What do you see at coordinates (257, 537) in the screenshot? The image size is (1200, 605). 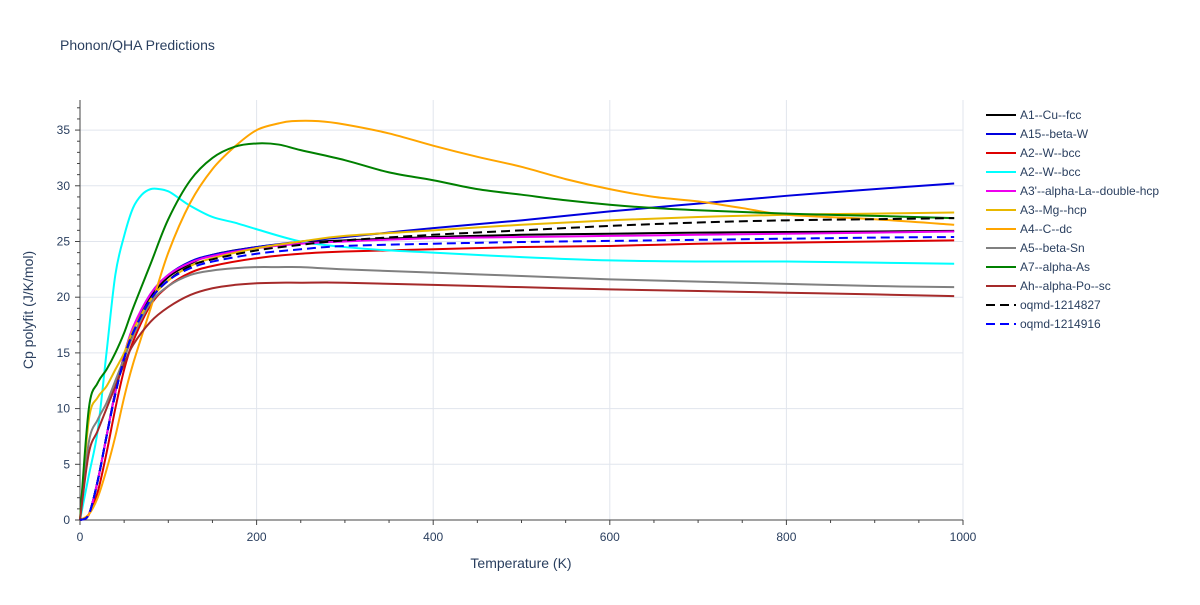 I see `x-tick-label: 200` at bounding box center [257, 537].